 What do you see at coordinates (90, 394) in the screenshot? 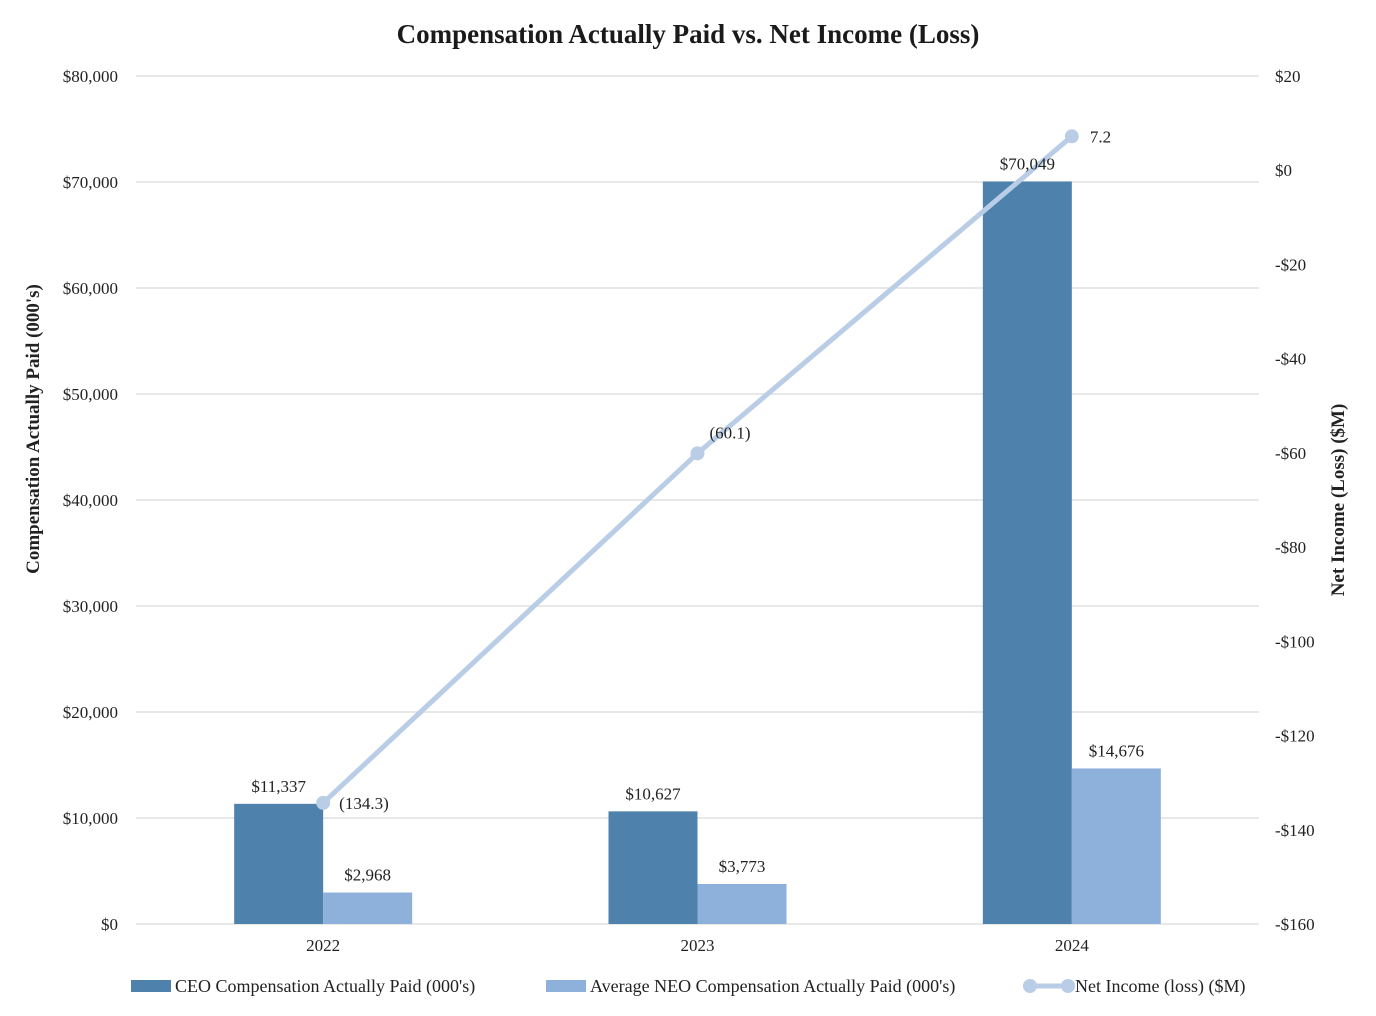
I see `left-tick-label: $50,000` at bounding box center [90, 394].